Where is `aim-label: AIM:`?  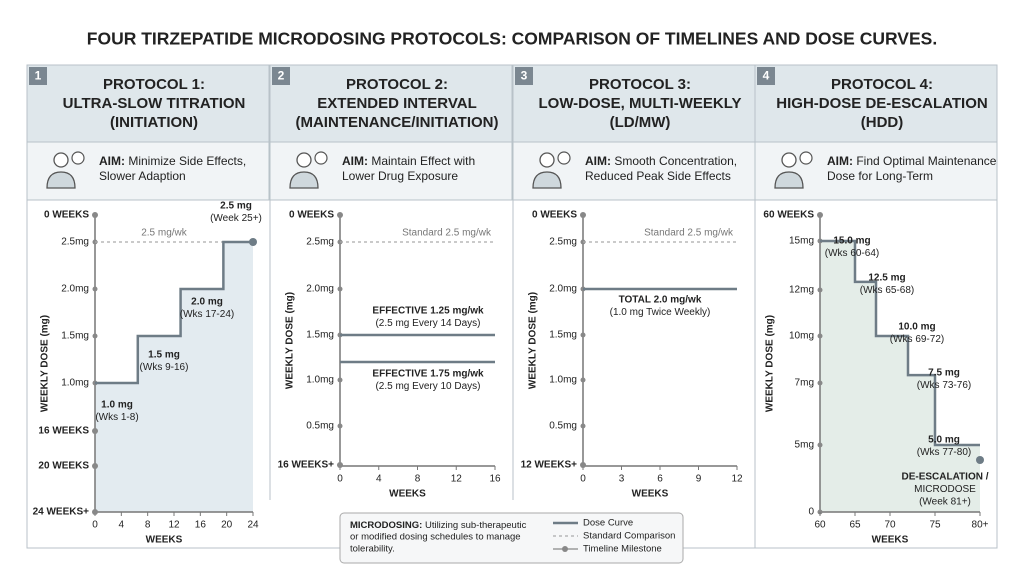 aim-label: AIM: is located at coordinates (598, 161).